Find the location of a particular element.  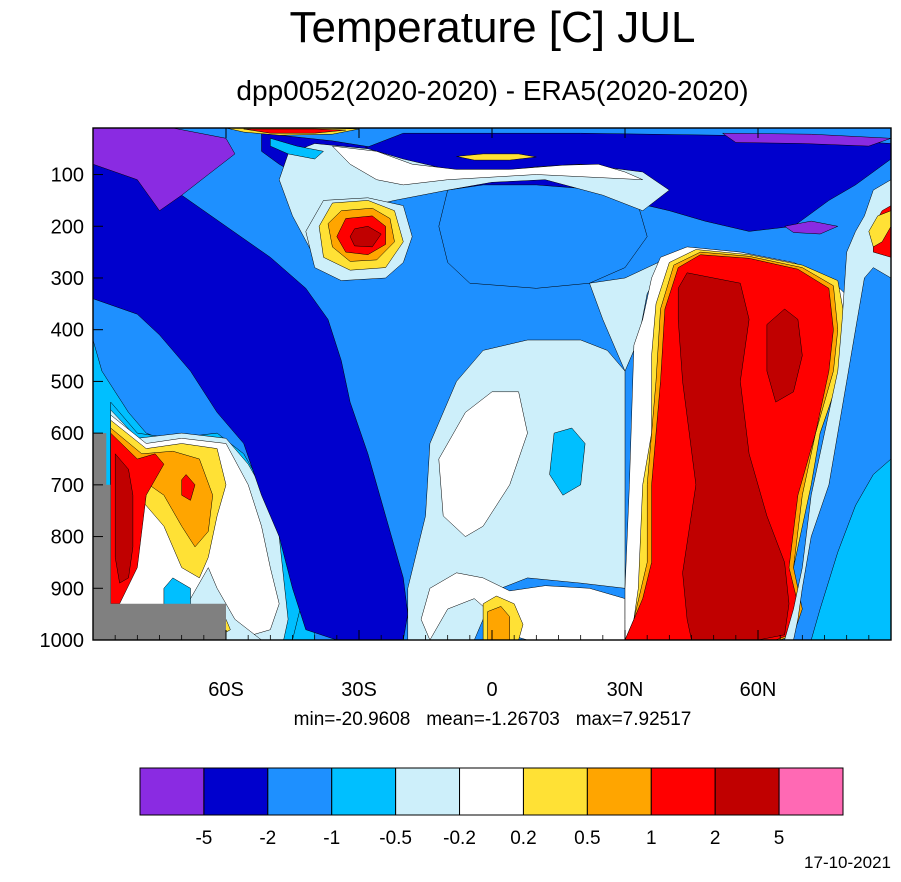

y-tick-label: 300 is located at coordinates (67, 279).